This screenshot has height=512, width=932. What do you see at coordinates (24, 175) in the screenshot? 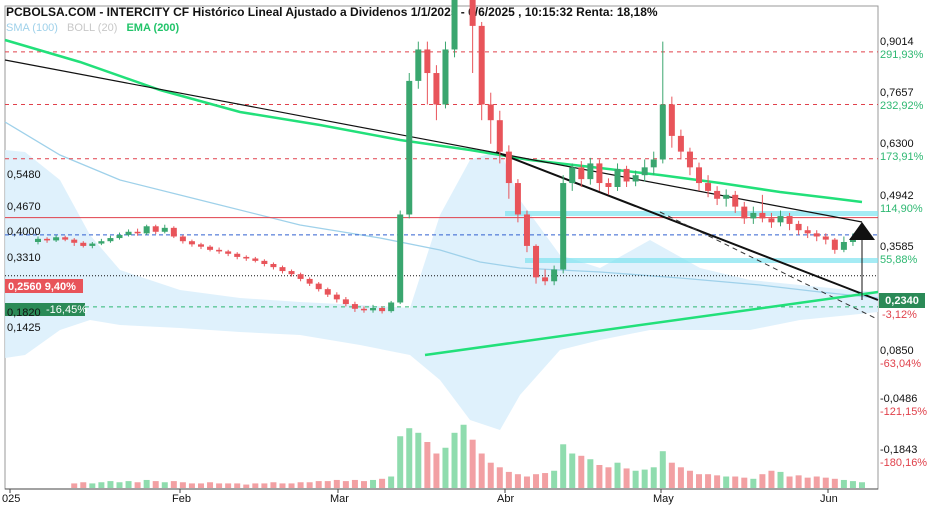
I see `left-level-label: 0,5480` at bounding box center [24, 175].